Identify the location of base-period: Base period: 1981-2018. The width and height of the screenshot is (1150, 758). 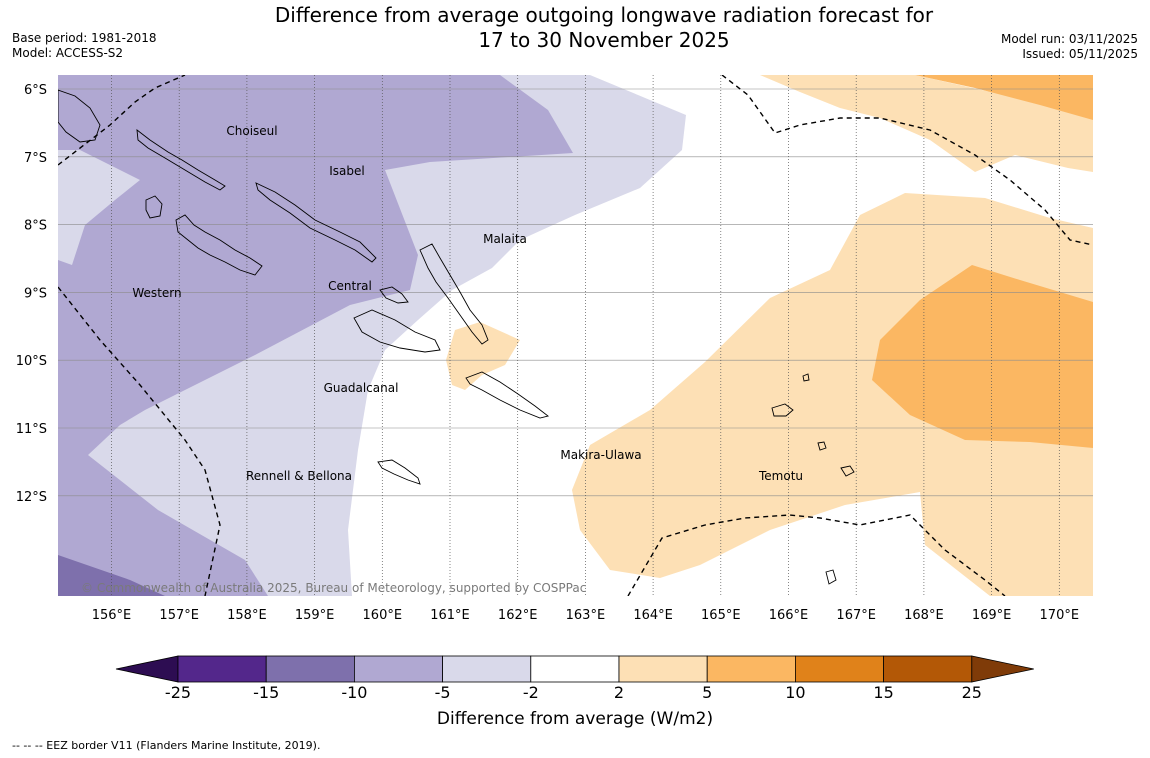
(84, 38).